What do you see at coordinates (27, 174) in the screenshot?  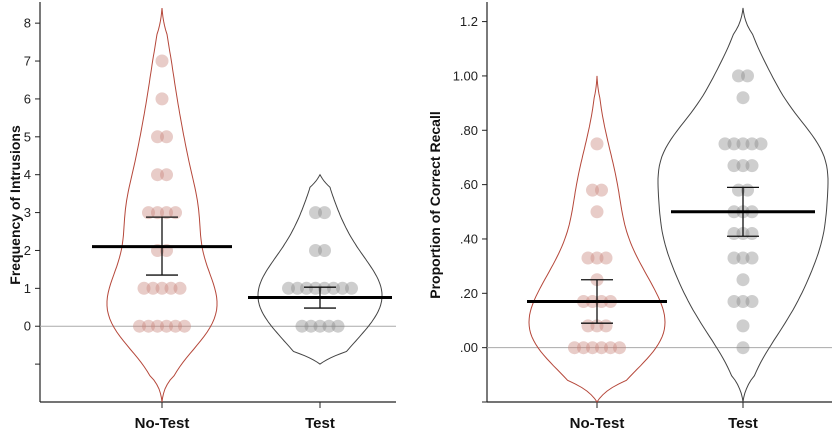 I see `y-tick-label: 4` at bounding box center [27, 174].